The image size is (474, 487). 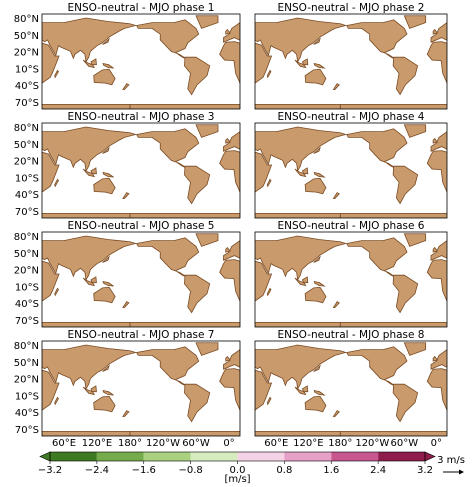 I want to click on colorbar-tick-label: 3.2, so click(x=425, y=470).